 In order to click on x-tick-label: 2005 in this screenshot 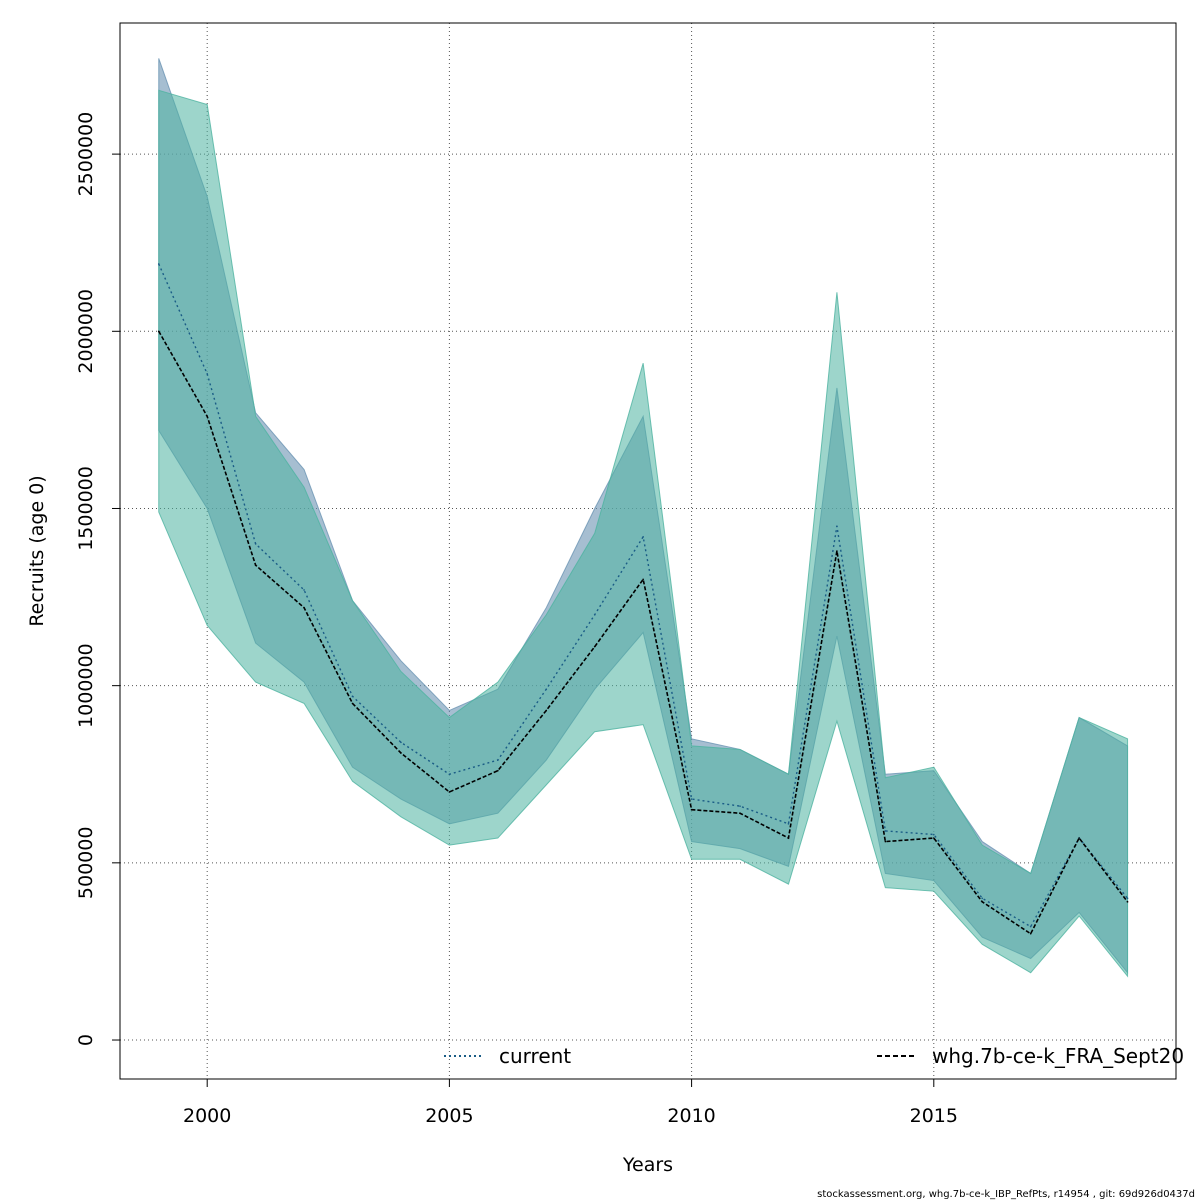, I will do `click(449, 1116)`.